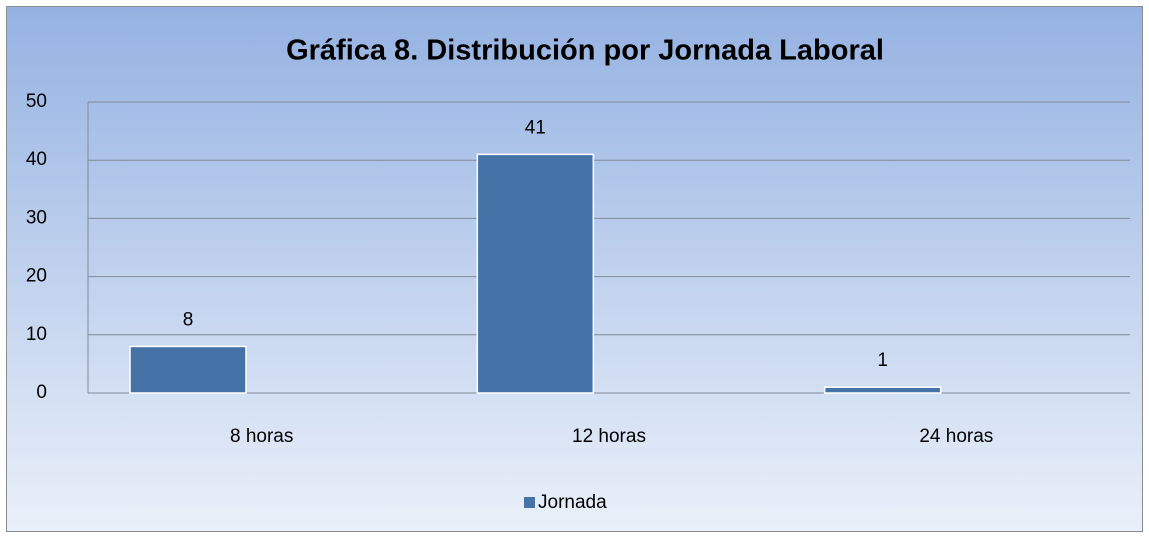 This screenshot has height=542, width=1149. What do you see at coordinates (36, 334) in the screenshot?
I see `y-tick-label: 10` at bounding box center [36, 334].